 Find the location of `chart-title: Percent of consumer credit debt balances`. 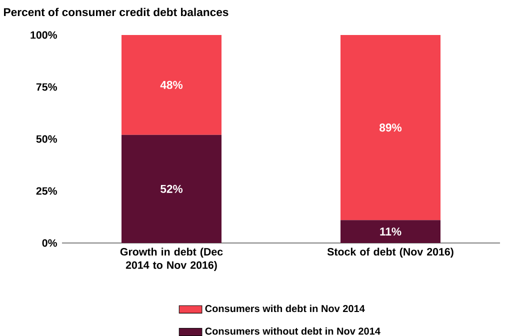

chart-title: Percent of consumer credit debt balances is located at coordinates (116, 12).